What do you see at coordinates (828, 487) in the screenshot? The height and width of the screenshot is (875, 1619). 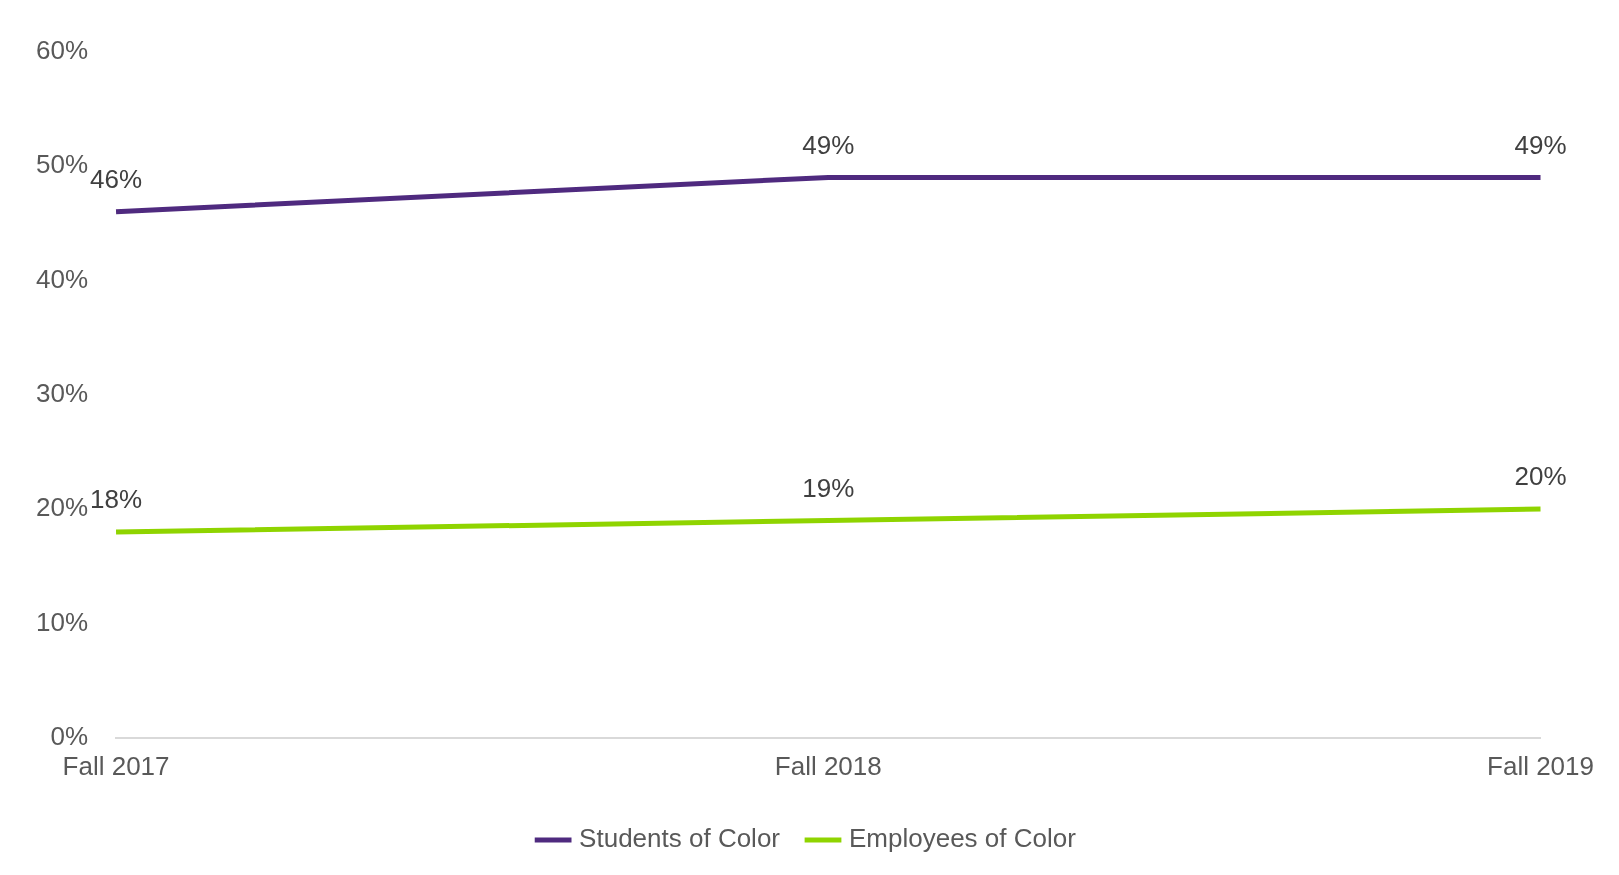 I see `data-label: 19%` at bounding box center [828, 487].